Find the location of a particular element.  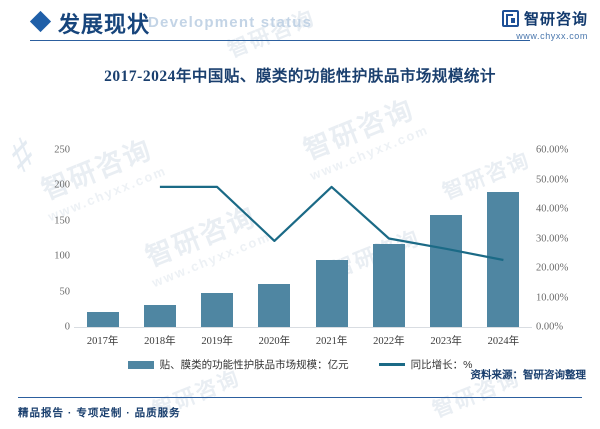

legend-item-line: 同比增长：% is located at coordinates (425, 364).